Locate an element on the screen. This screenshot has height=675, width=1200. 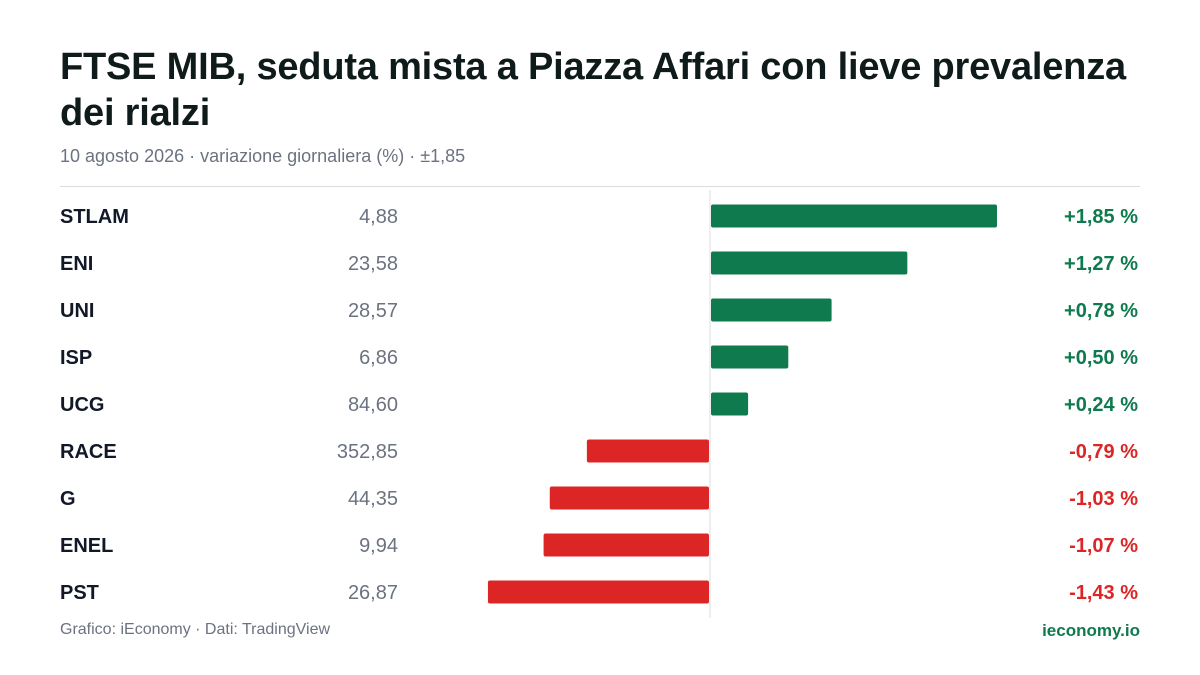
ticker-label: STLAM is located at coordinates (94, 217).